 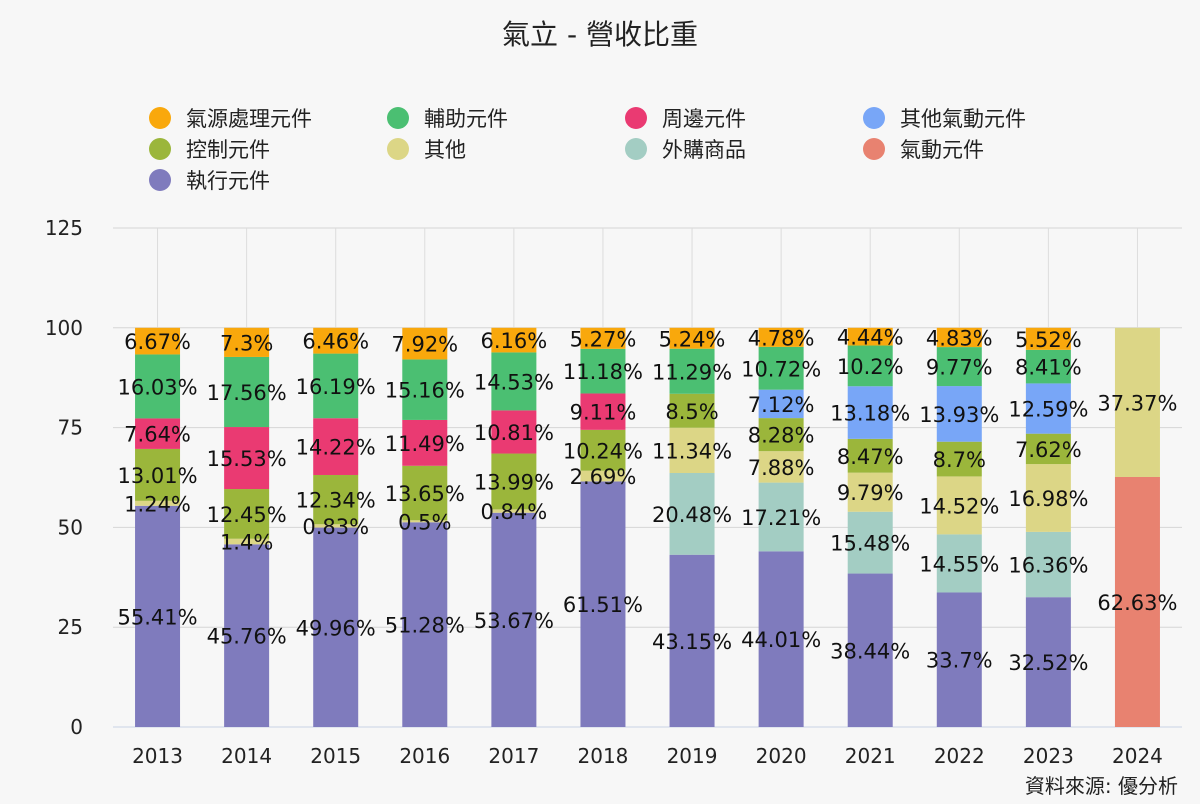 What do you see at coordinates (781, 640) in the screenshot?
I see `data-label: 44.01%` at bounding box center [781, 640].